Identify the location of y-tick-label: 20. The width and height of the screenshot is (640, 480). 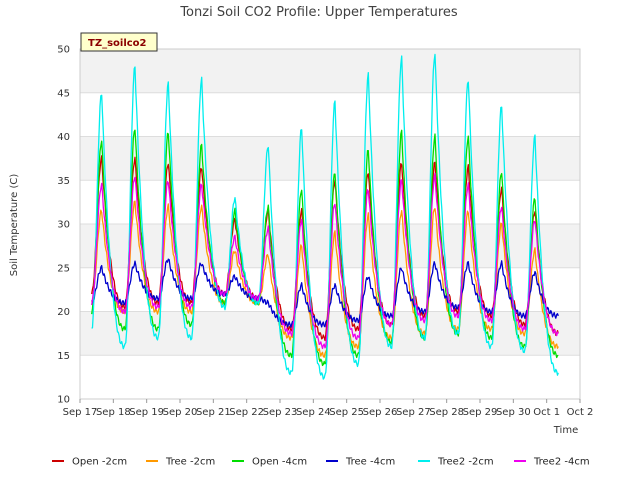
(63, 312).